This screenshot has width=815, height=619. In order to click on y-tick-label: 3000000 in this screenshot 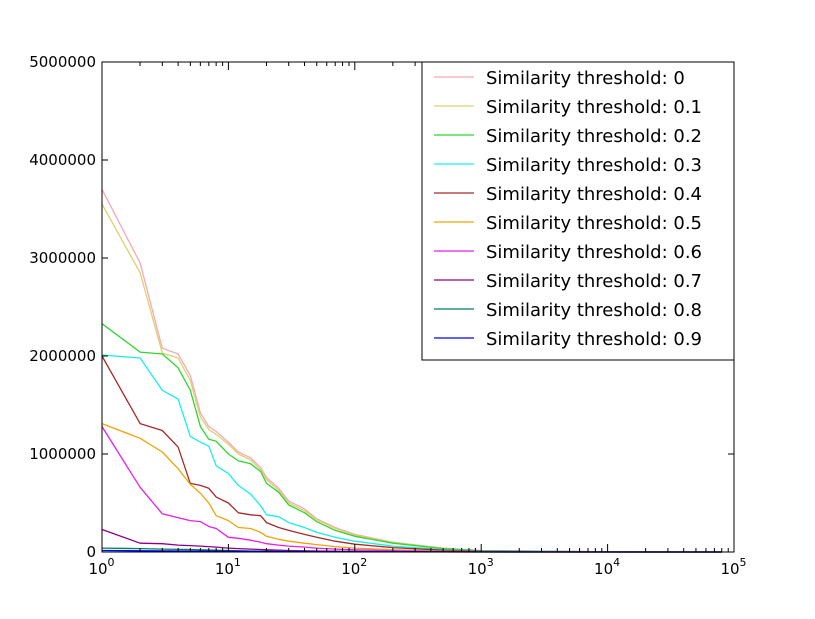, I will do `click(62, 258)`.